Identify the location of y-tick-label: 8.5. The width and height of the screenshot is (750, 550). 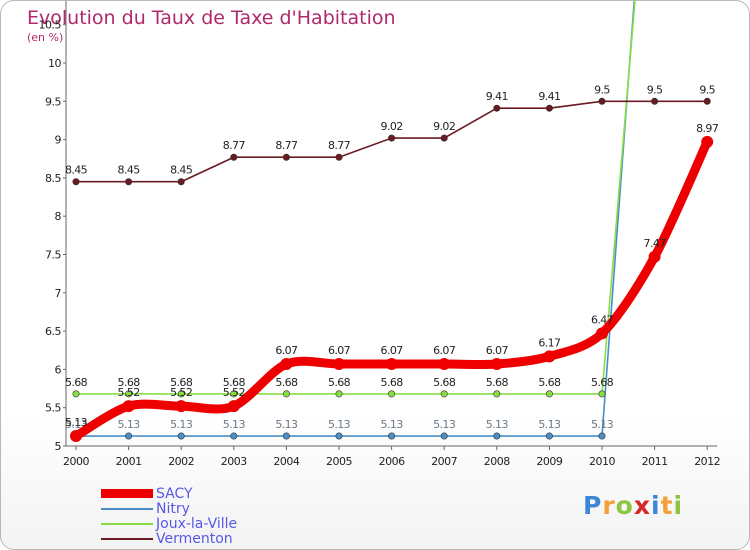
(53, 178).